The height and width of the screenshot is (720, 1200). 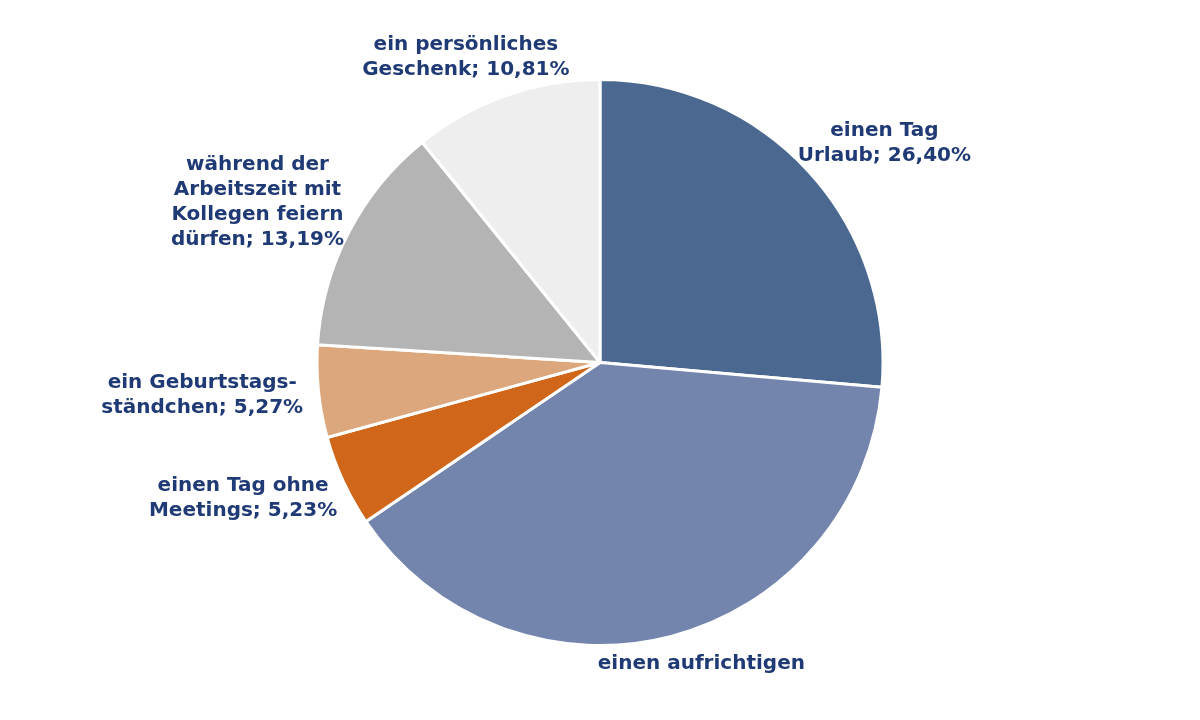 What do you see at coordinates (884, 142) in the screenshot?
I see `slice-label: einen Tag Urlaub; 26,40%` at bounding box center [884, 142].